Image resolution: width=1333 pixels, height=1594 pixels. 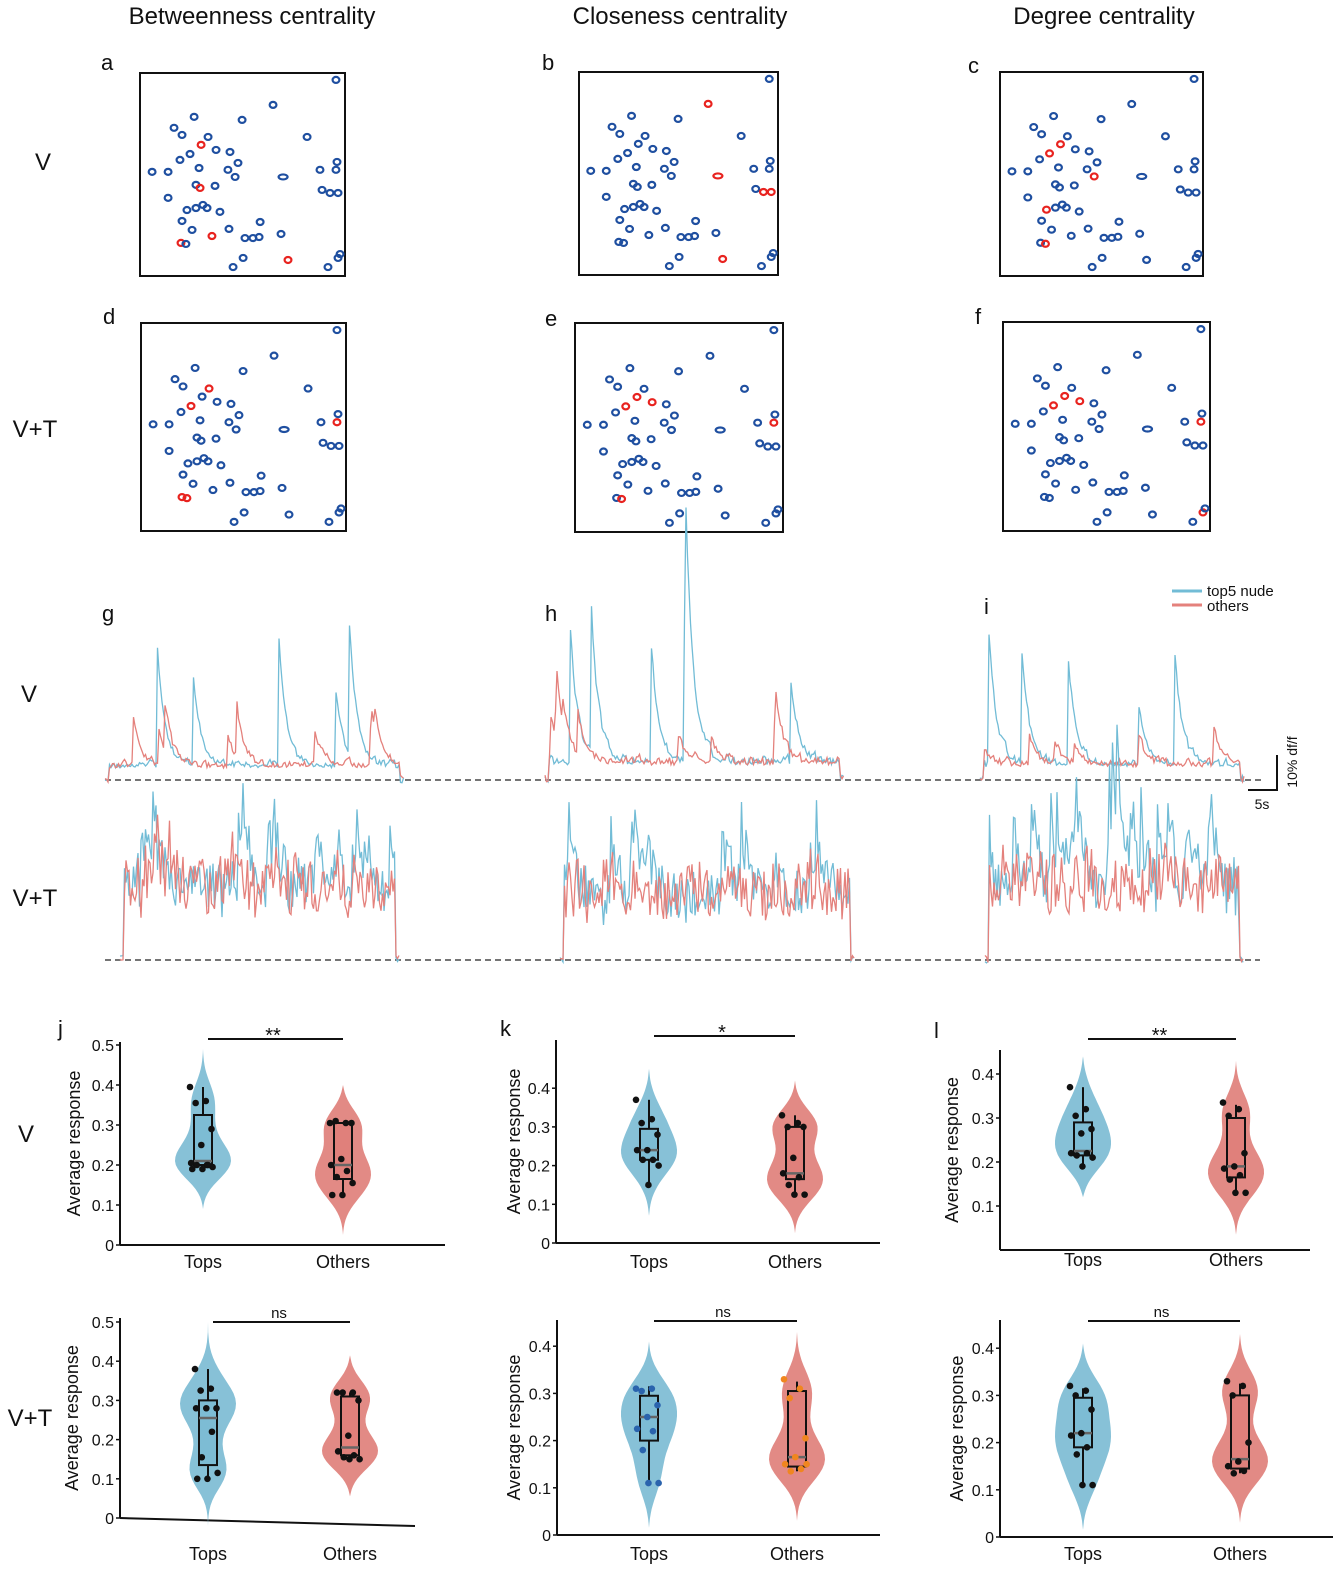 I want to click on panel-letter-d: d, so click(x=109, y=316).